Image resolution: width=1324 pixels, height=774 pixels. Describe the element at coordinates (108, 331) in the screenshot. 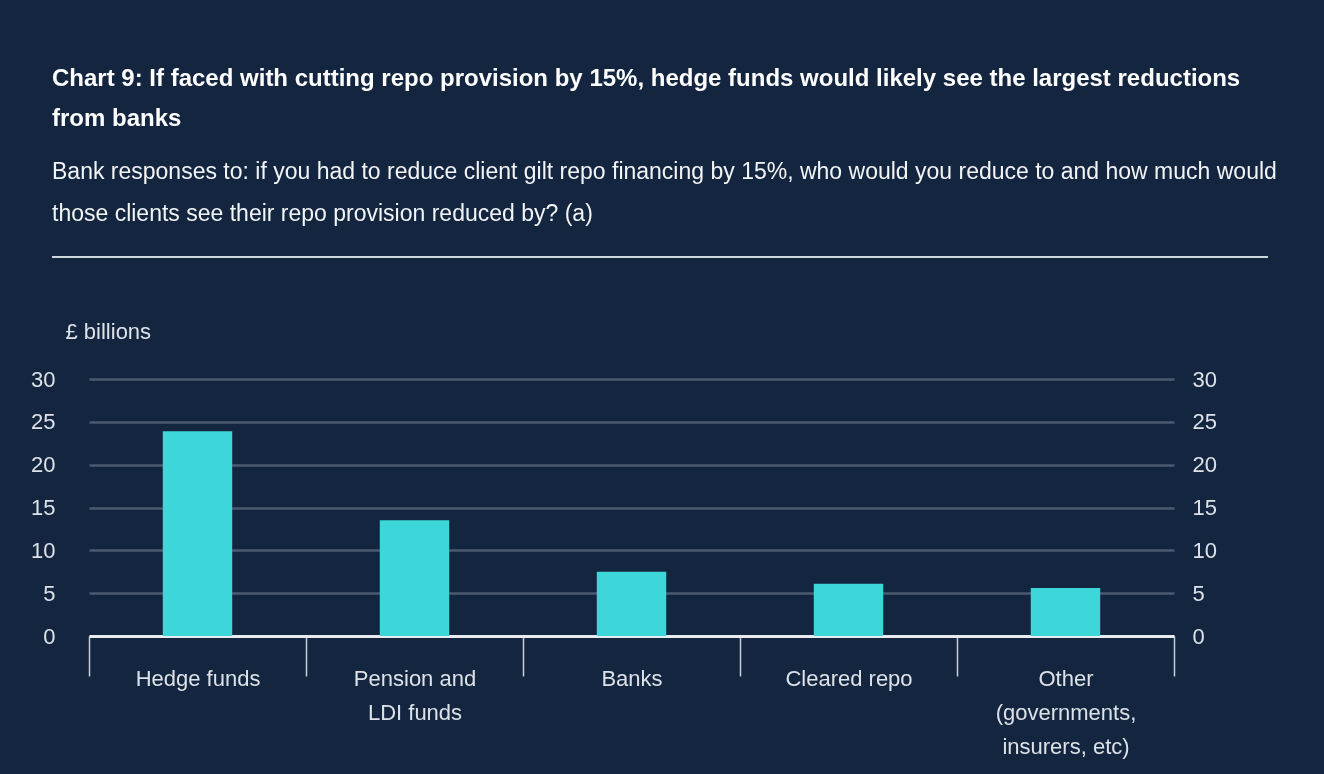

I see `y-axis-title: £ billions` at that location.